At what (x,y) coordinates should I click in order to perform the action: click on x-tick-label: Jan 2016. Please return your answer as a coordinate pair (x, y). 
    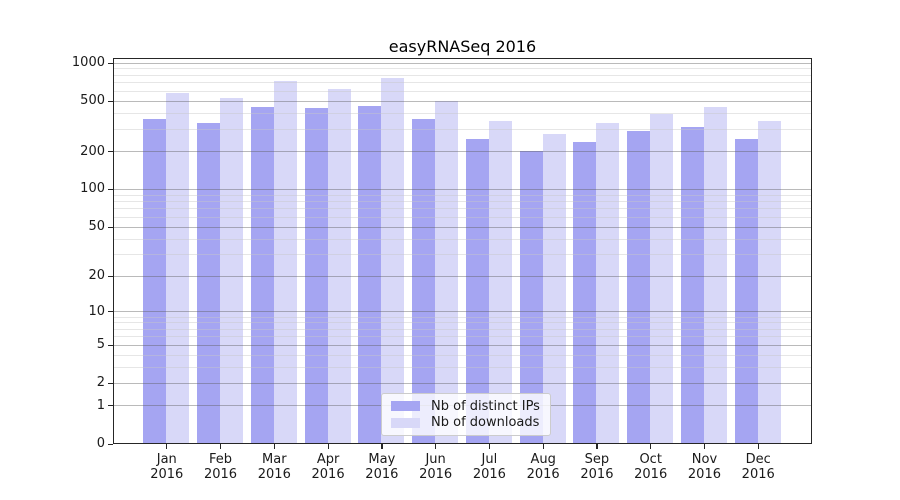
    Looking at the image, I should click on (167, 467).